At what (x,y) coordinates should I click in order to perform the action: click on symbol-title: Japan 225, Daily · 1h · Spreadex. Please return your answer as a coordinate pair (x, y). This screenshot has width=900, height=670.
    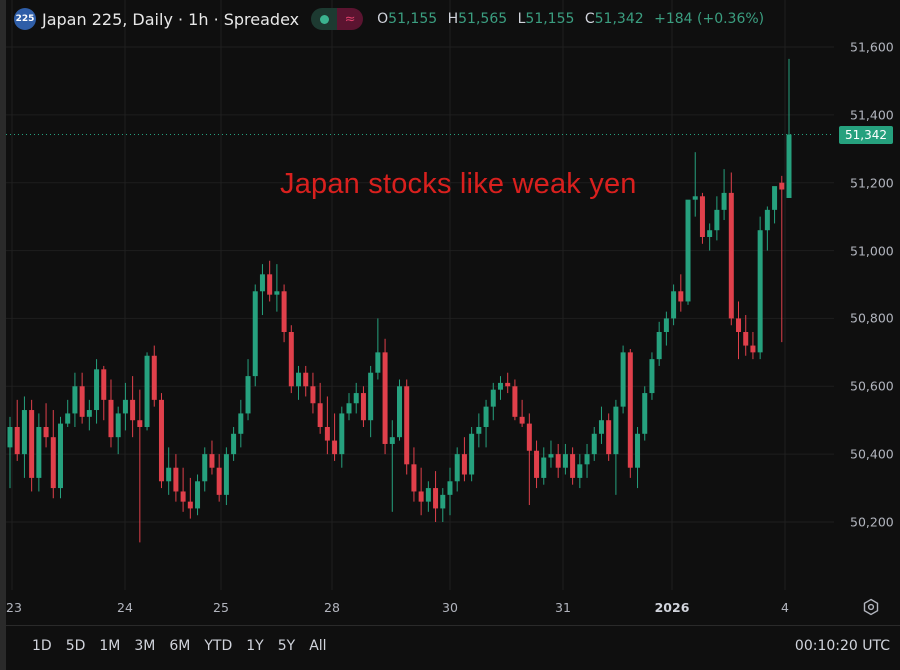
    Looking at the image, I should click on (171, 19).